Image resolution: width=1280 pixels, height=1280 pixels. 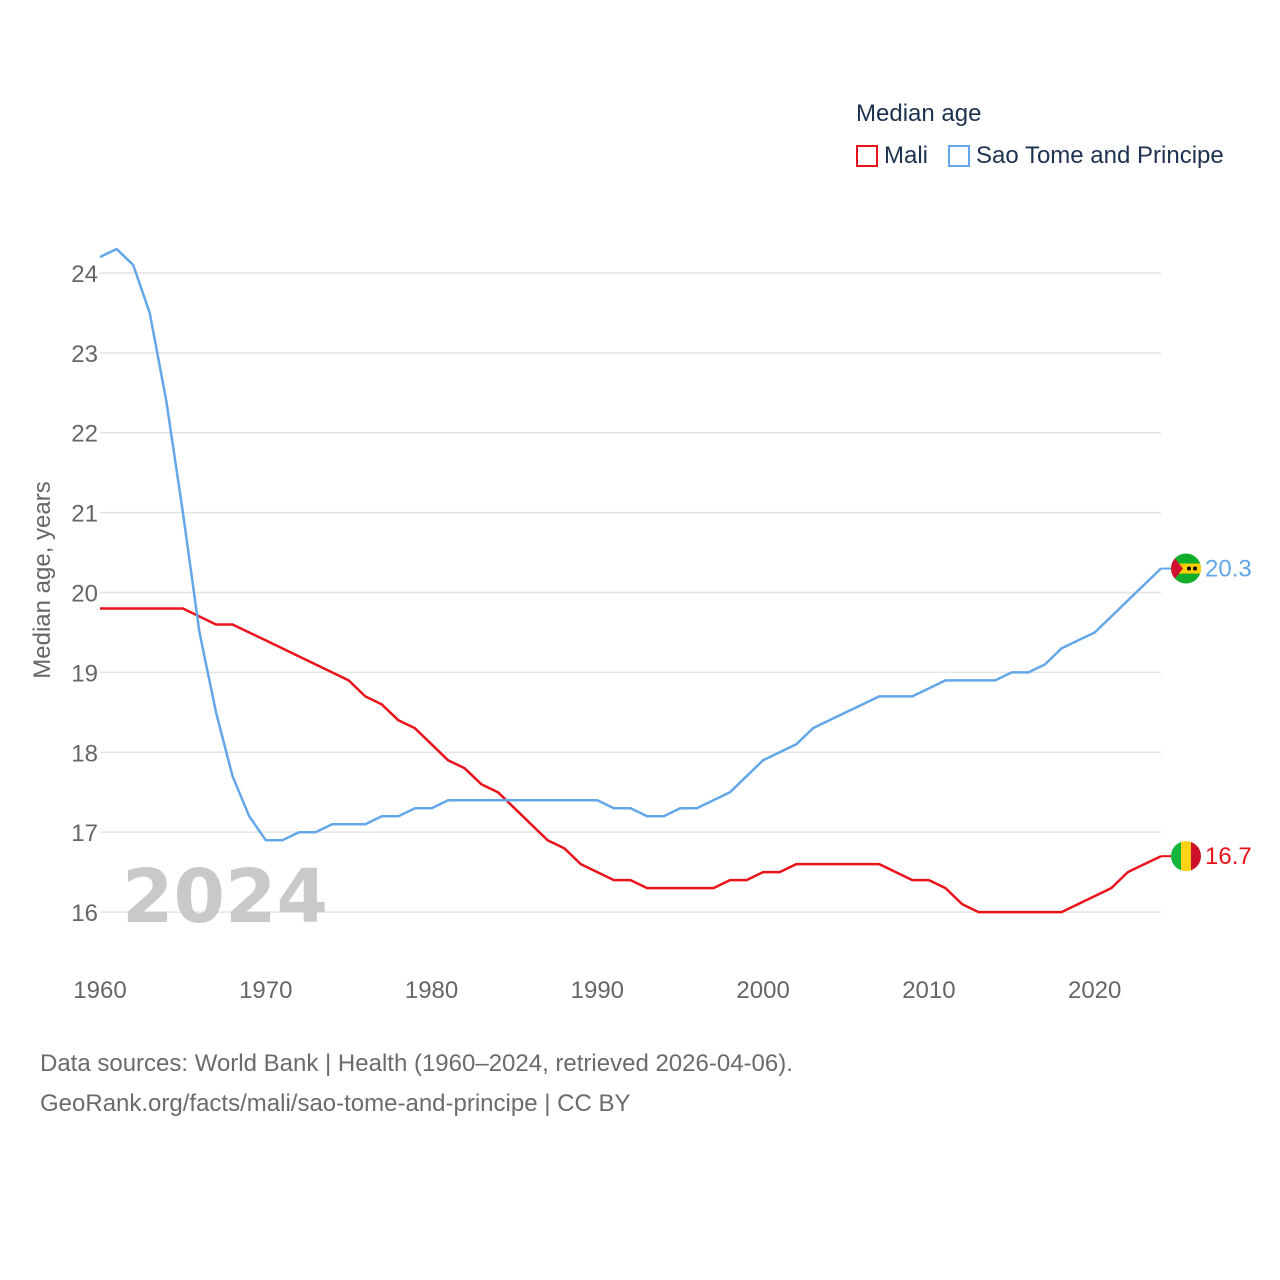 What do you see at coordinates (99, 990) in the screenshot?
I see `x-tick-label: 1960` at bounding box center [99, 990].